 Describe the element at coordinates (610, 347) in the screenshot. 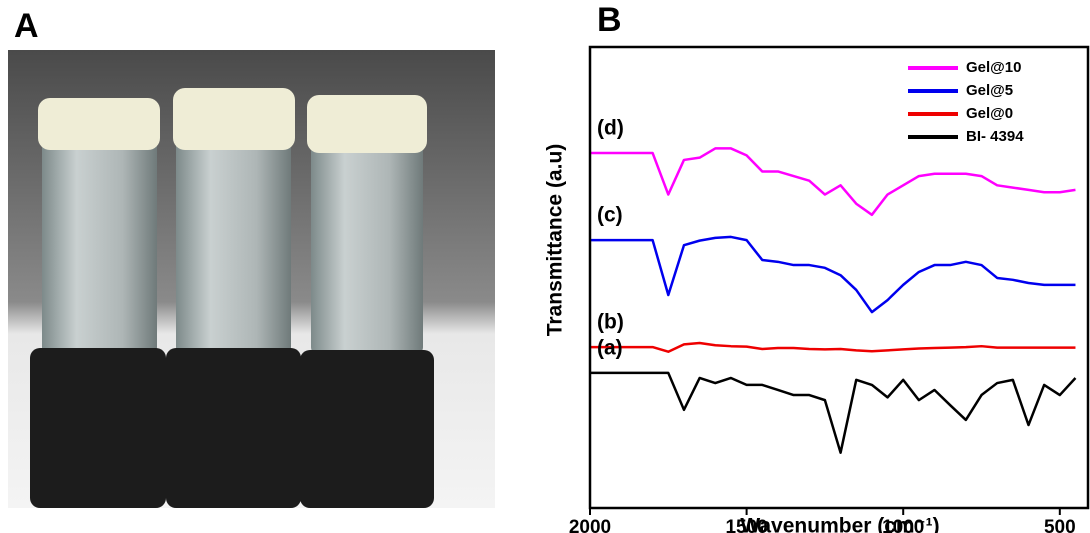

I see `series-annotation: (a)` at that location.